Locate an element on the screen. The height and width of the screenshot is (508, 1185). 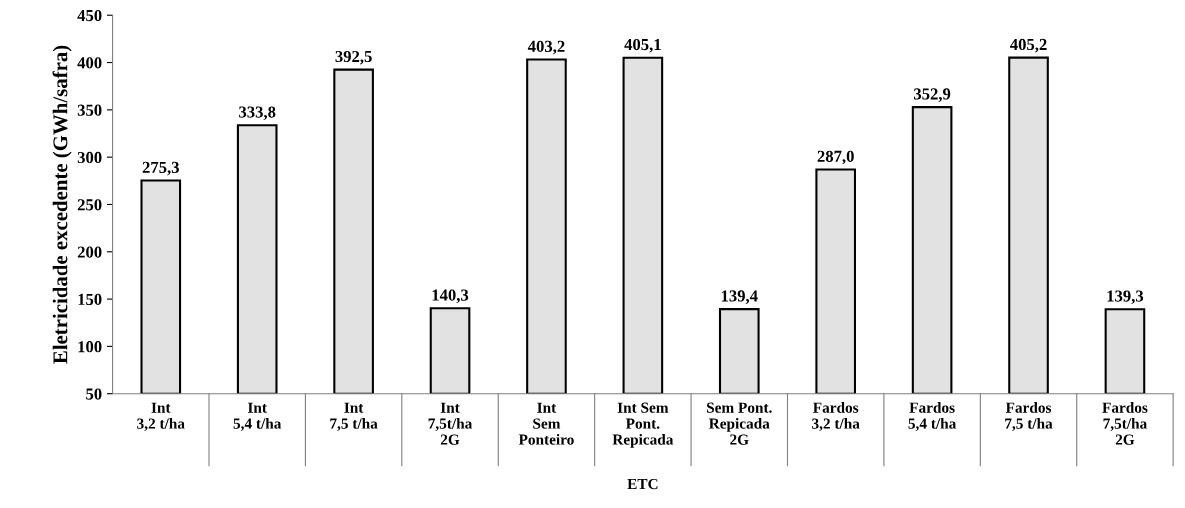
y-tick-label: 50 is located at coordinates (94, 394).